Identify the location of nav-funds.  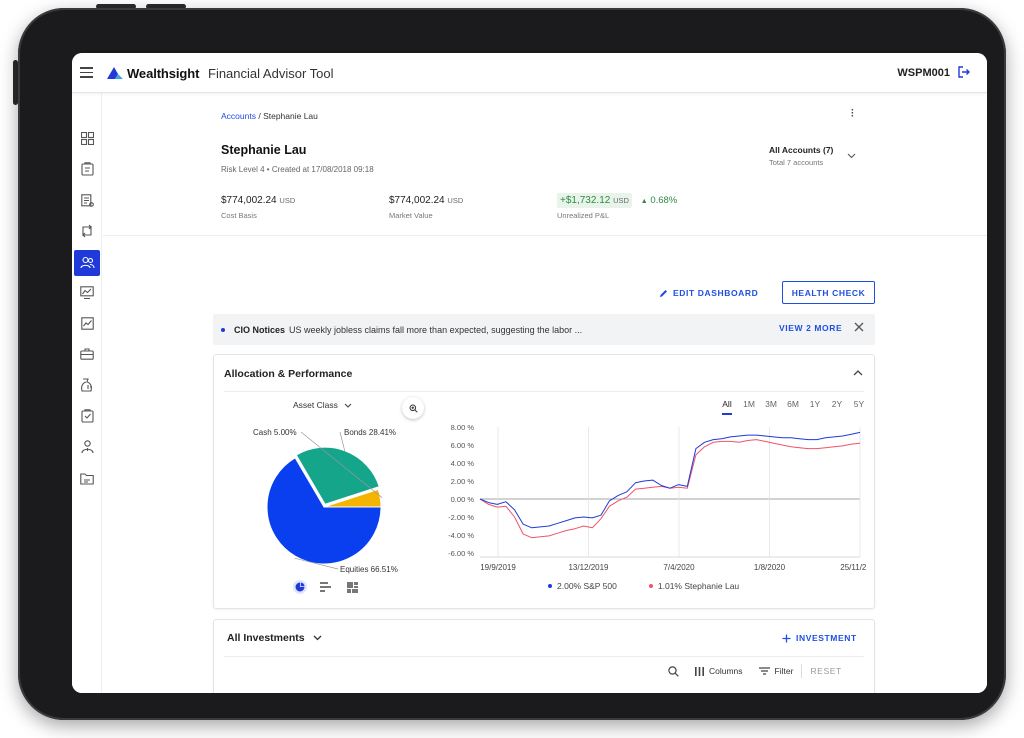
(87, 385).